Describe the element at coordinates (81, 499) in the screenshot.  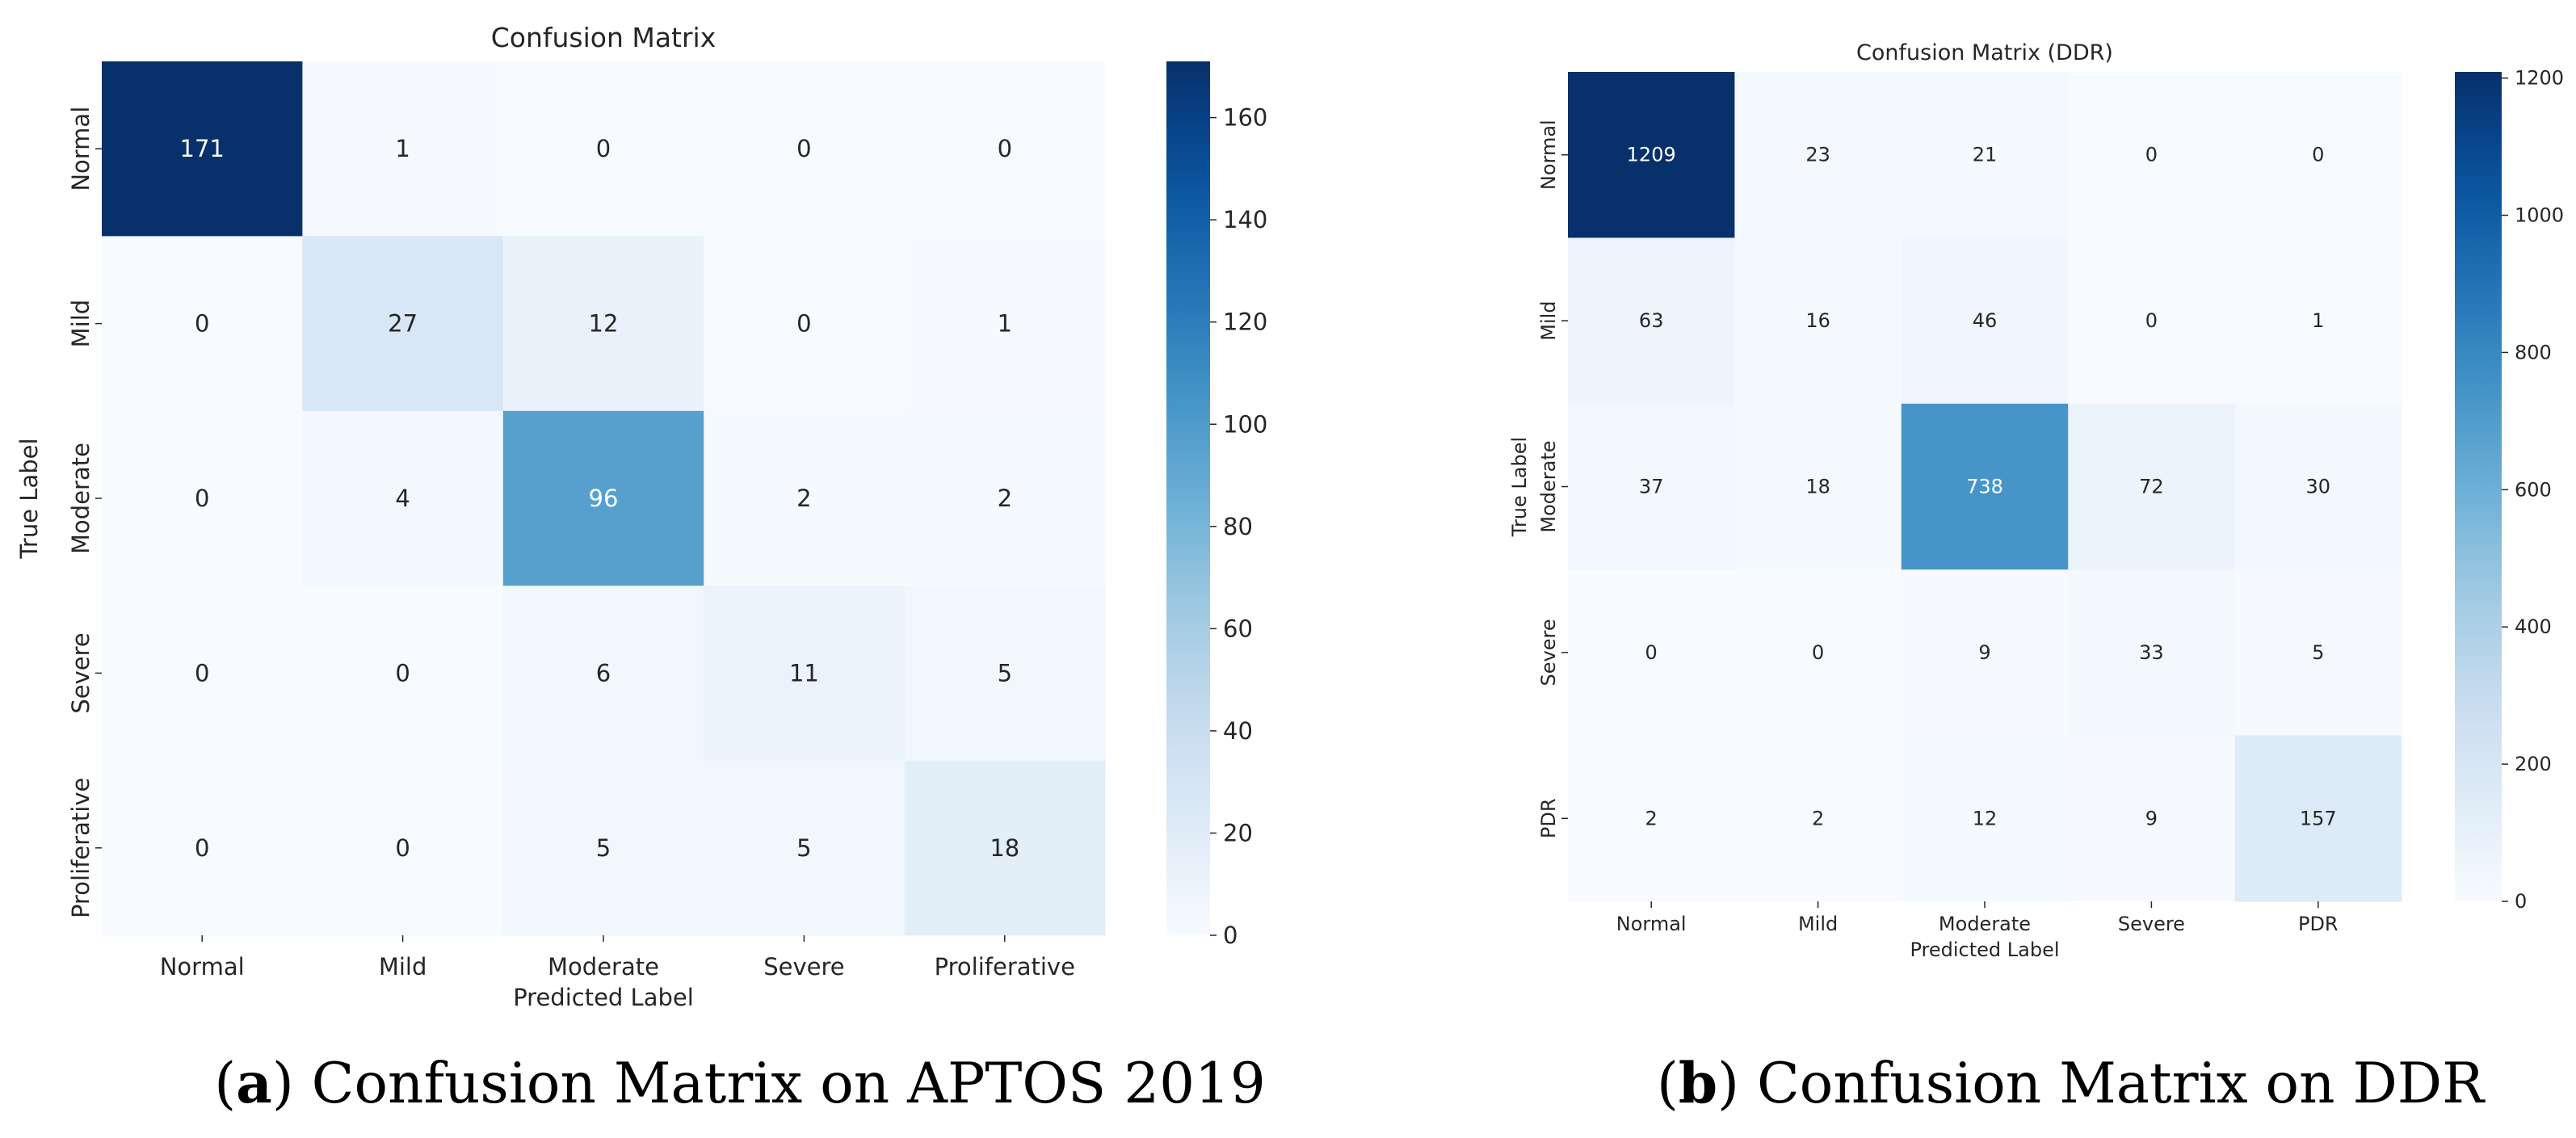
I see `y-tick-label: Moderate` at that location.